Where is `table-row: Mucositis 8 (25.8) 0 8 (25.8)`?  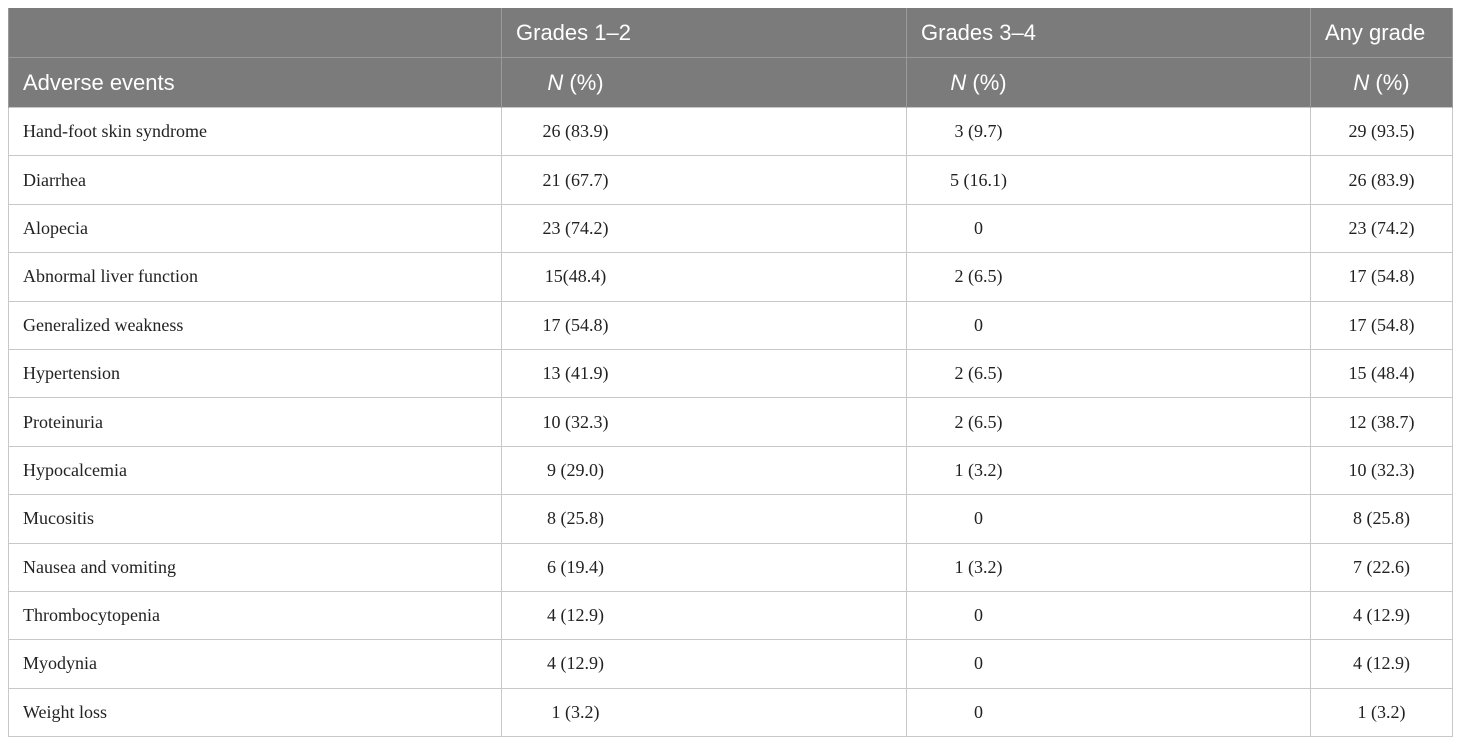 table-row: Mucositis 8 (25.8) 0 8 (25.8) is located at coordinates (730, 519).